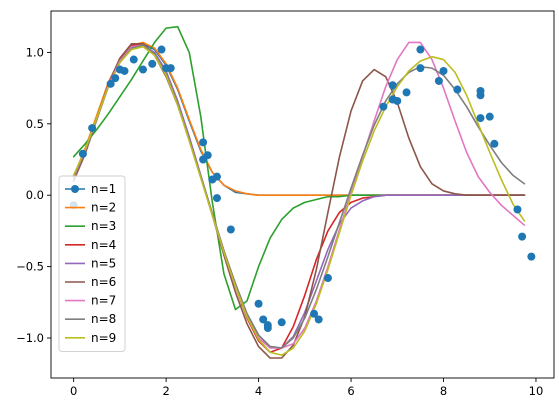 The image size is (559, 413). What do you see at coordinates (165, 391) in the screenshot?
I see `x-tick-label: 2` at bounding box center [165, 391].